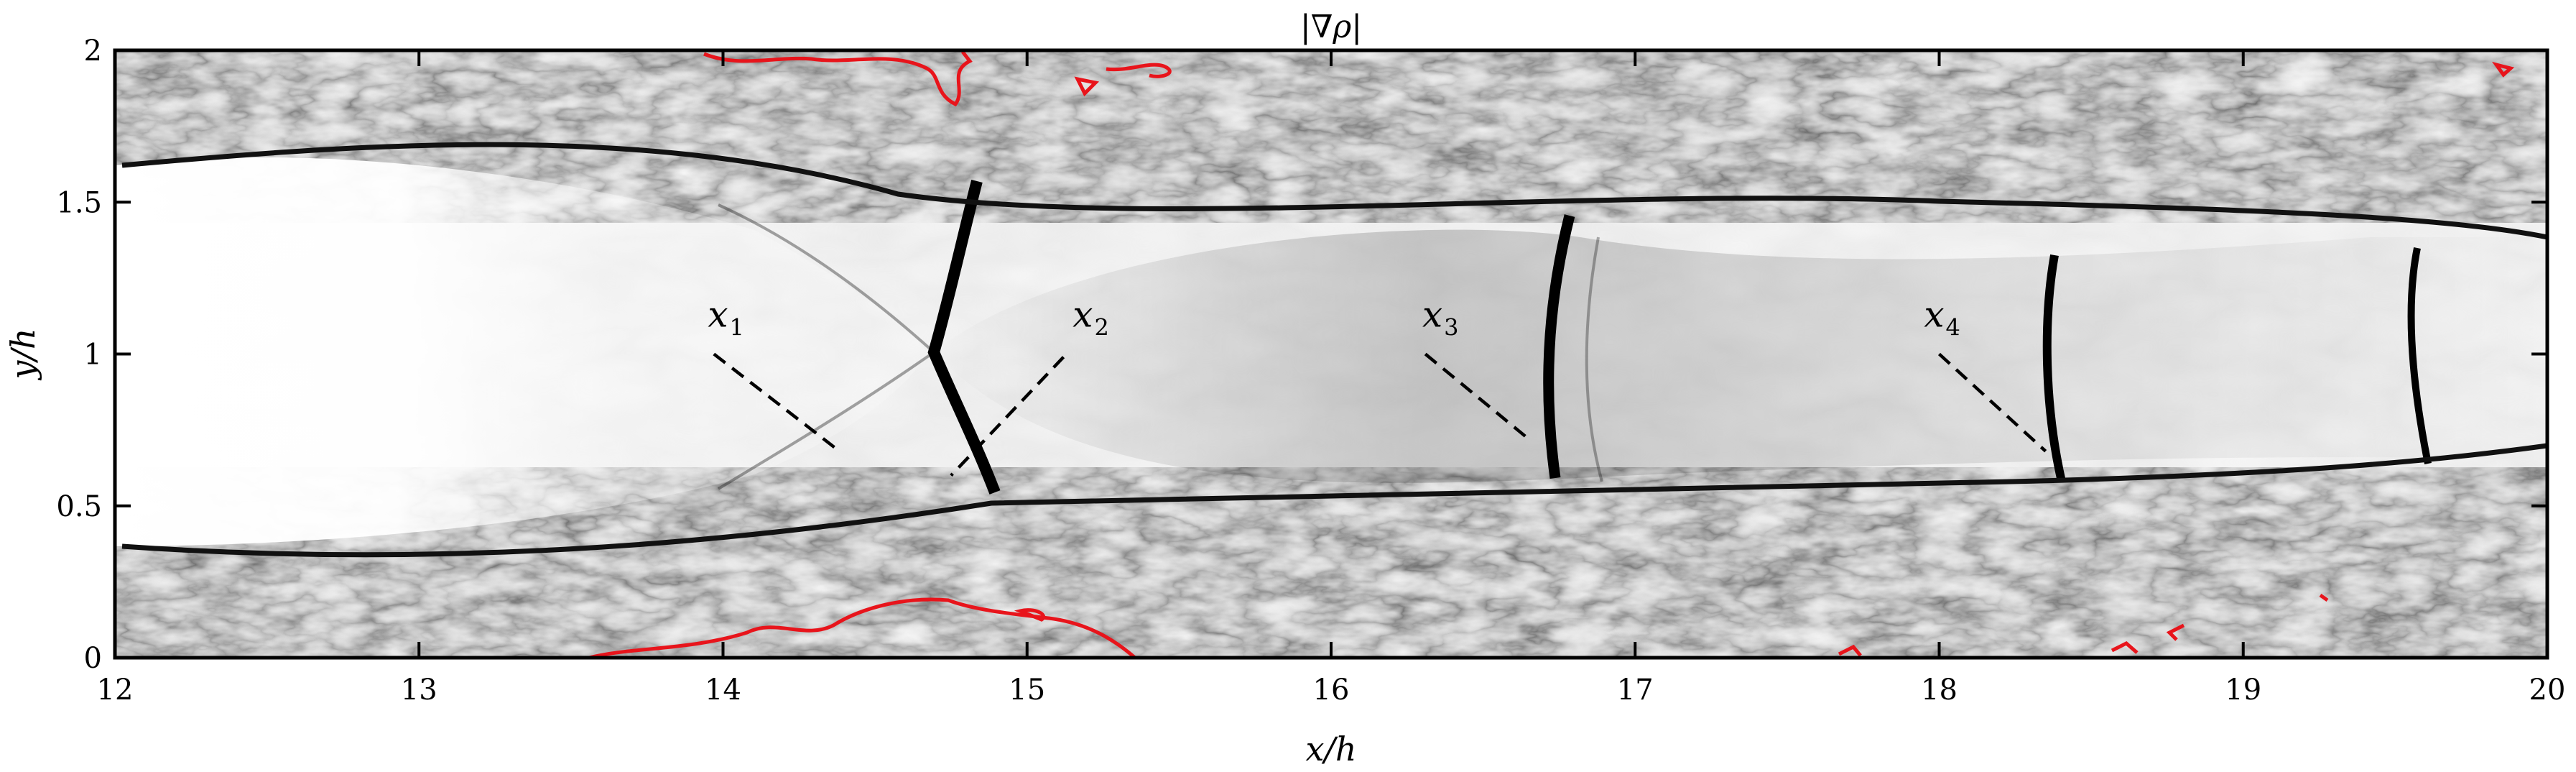  Describe the element at coordinates (419, 691) in the screenshot. I see `x-tick-label: 13` at that location.